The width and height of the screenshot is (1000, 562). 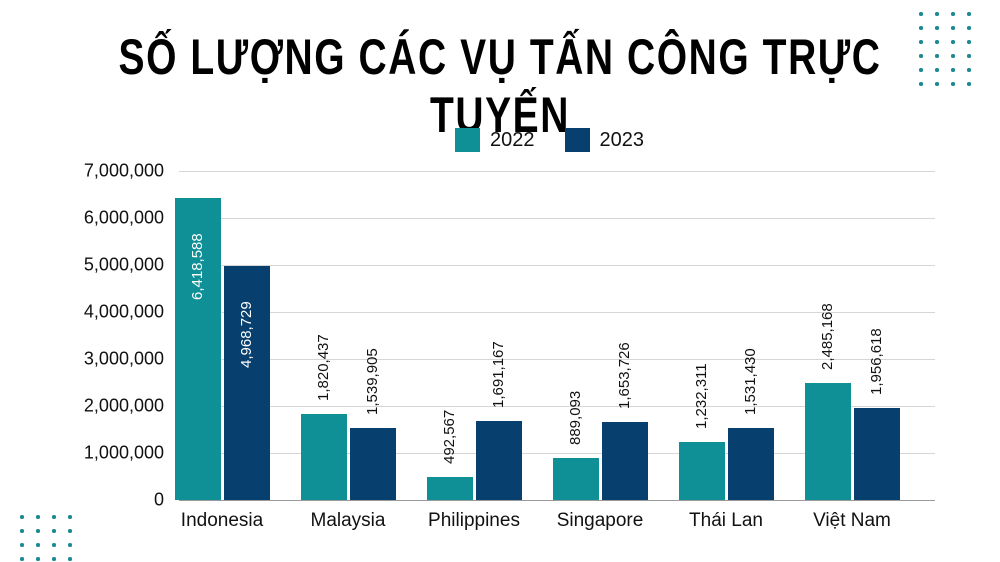 What do you see at coordinates (123, 405) in the screenshot?
I see `y-tick-label: 2,000,000` at bounding box center [123, 405].